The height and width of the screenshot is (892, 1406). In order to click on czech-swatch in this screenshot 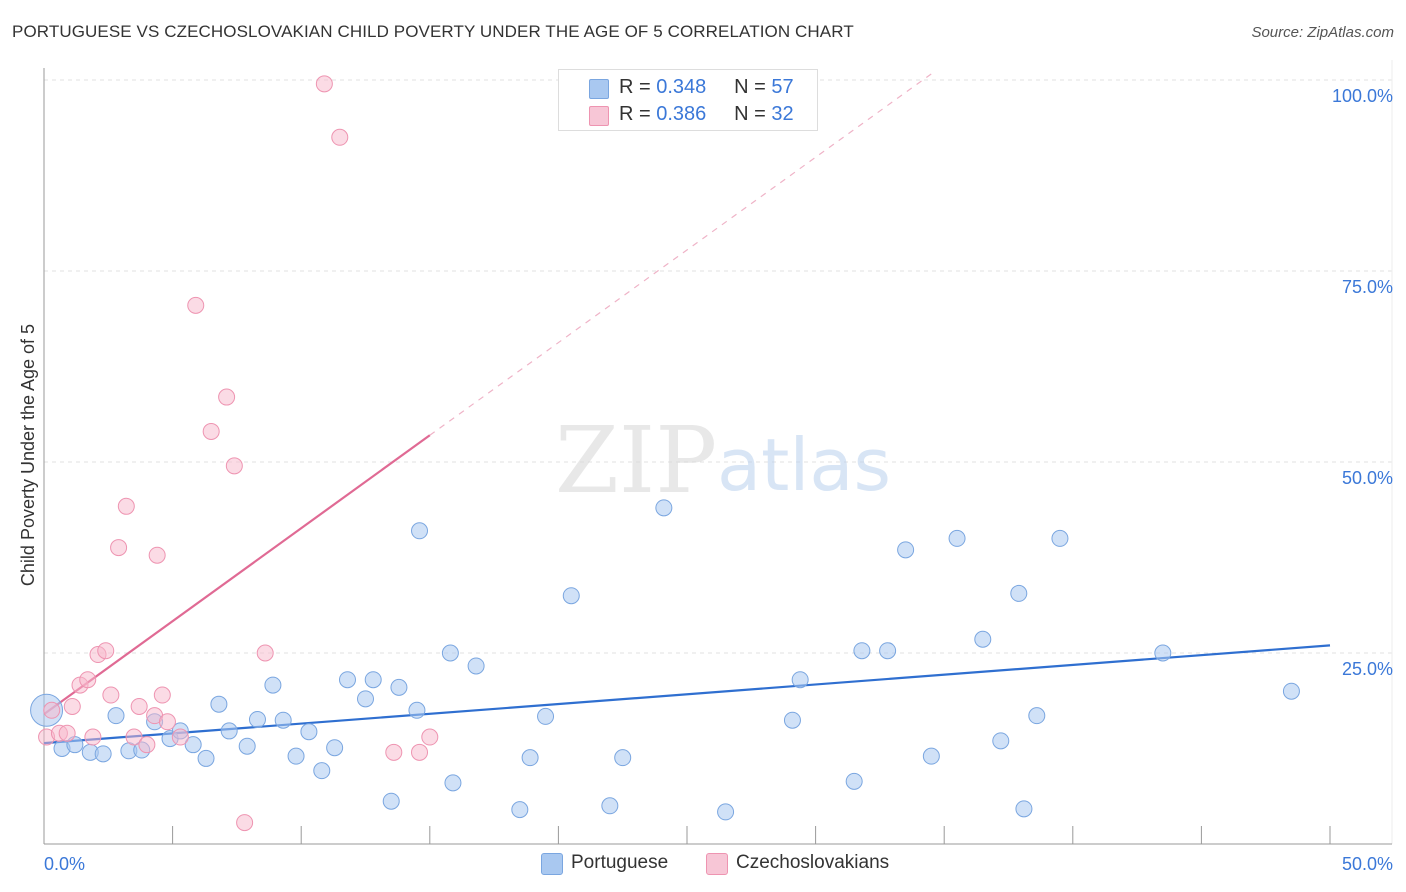, I will do `click(599, 116)`.